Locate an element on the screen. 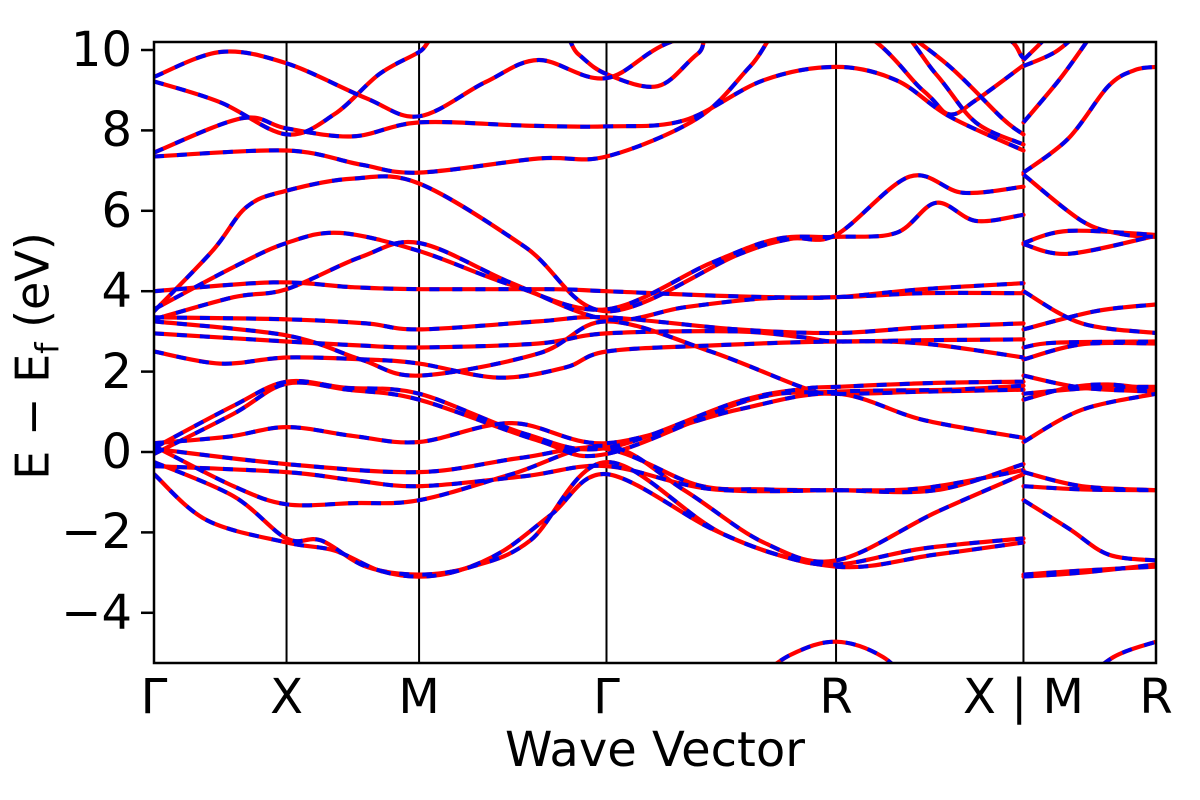 This screenshot has width=1200, height=800. y-tick-label: 6 is located at coordinates (116, 210).